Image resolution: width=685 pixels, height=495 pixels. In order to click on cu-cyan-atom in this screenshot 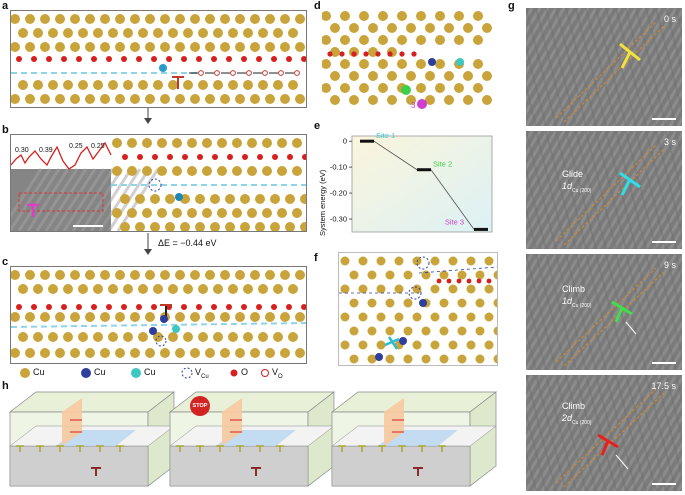, I will do `click(163, 68)`.